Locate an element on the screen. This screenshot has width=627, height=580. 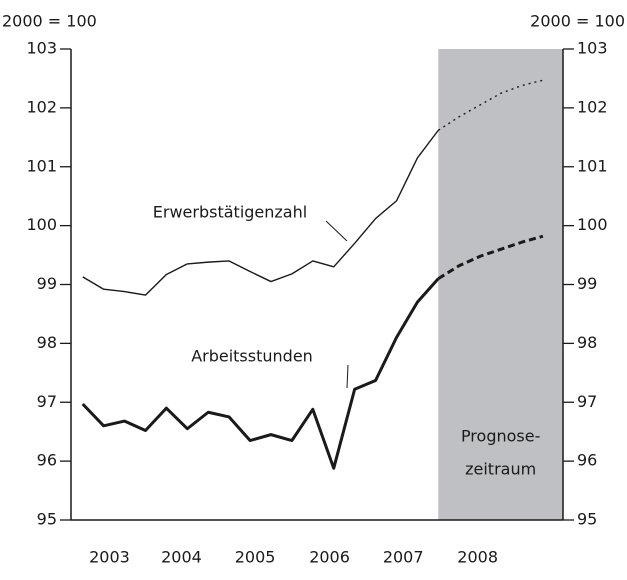
y-unit-right: 2000 = 100 is located at coordinates (577, 21).